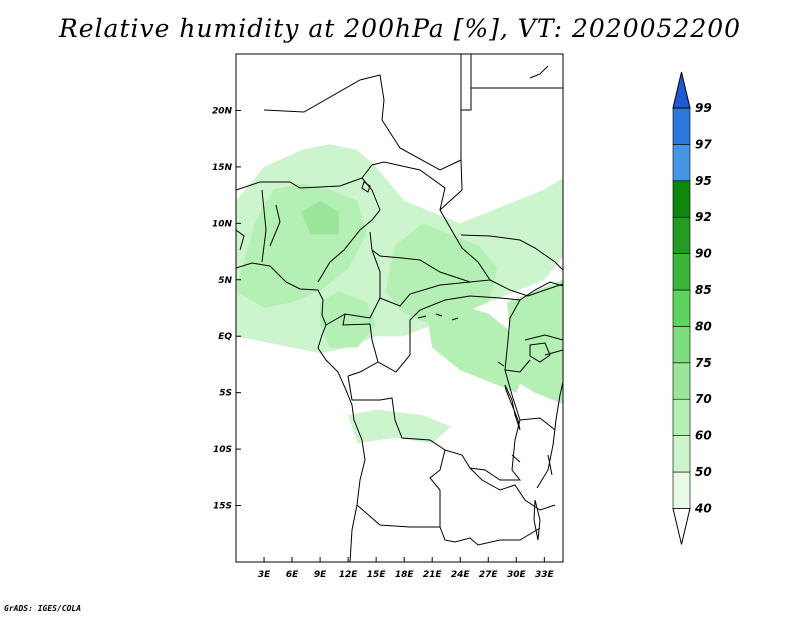 This screenshot has width=800, height=618. What do you see at coordinates (475, 395) in the screenshot?
I see `border-drc-east` at bounding box center [475, 395].